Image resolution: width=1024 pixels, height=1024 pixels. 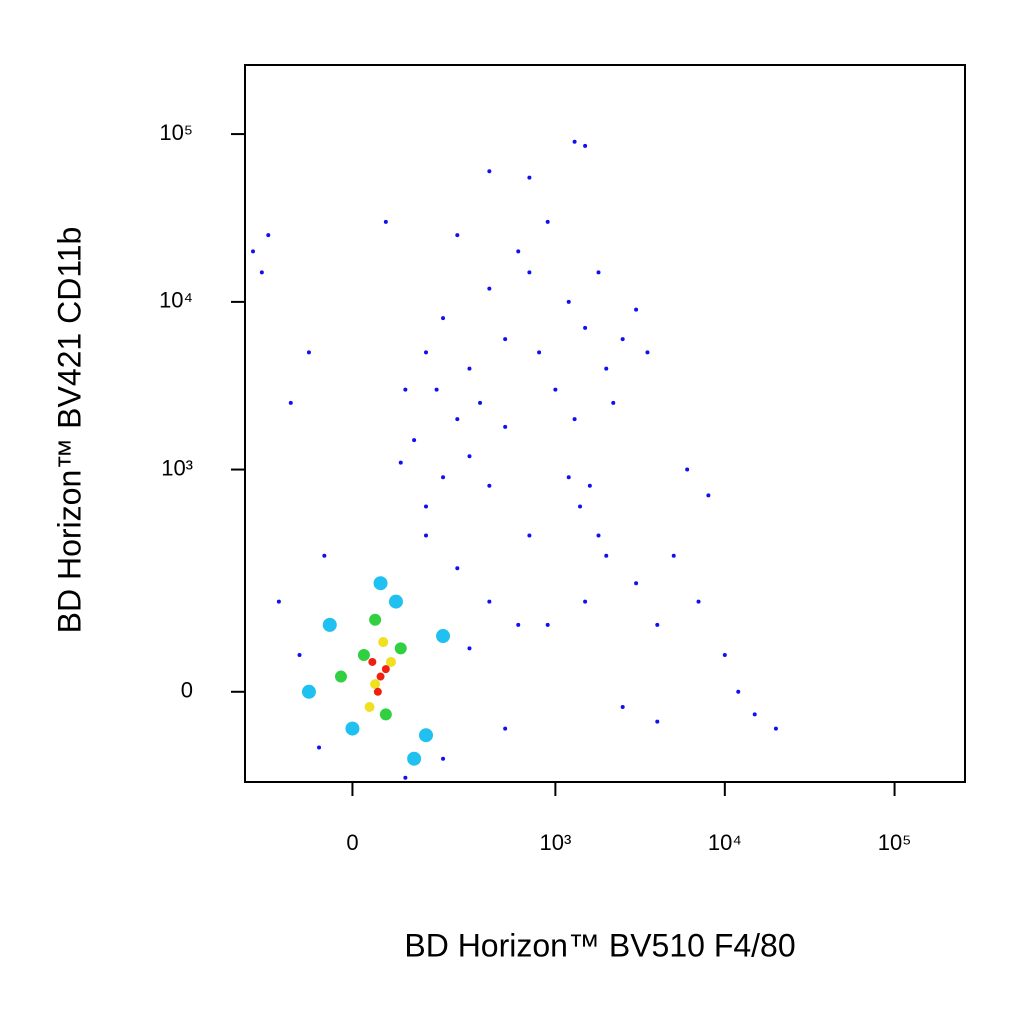 What do you see at coordinates (69, 430) in the screenshot?
I see `y-axis-title: BD Horizon™ BV421 CD11b` at bounding box center [69, 430].